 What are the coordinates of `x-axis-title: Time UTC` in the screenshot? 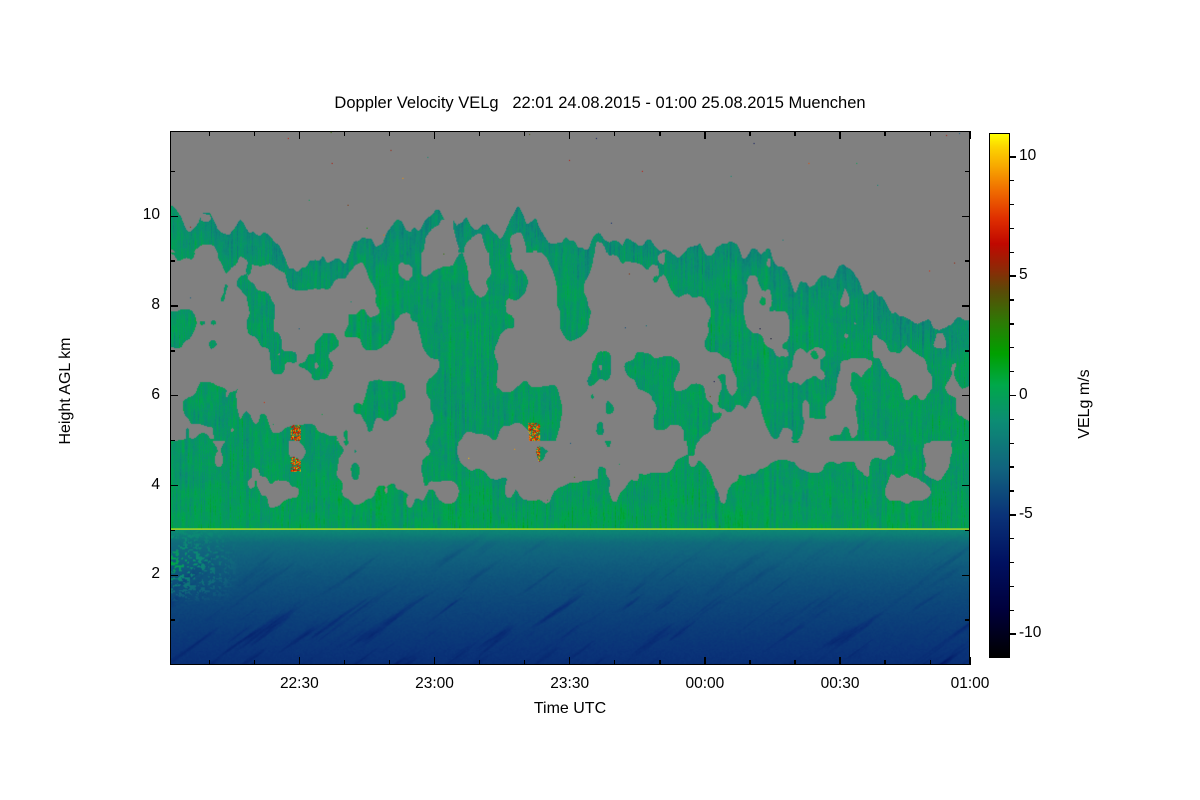 It's located at (570, 708).